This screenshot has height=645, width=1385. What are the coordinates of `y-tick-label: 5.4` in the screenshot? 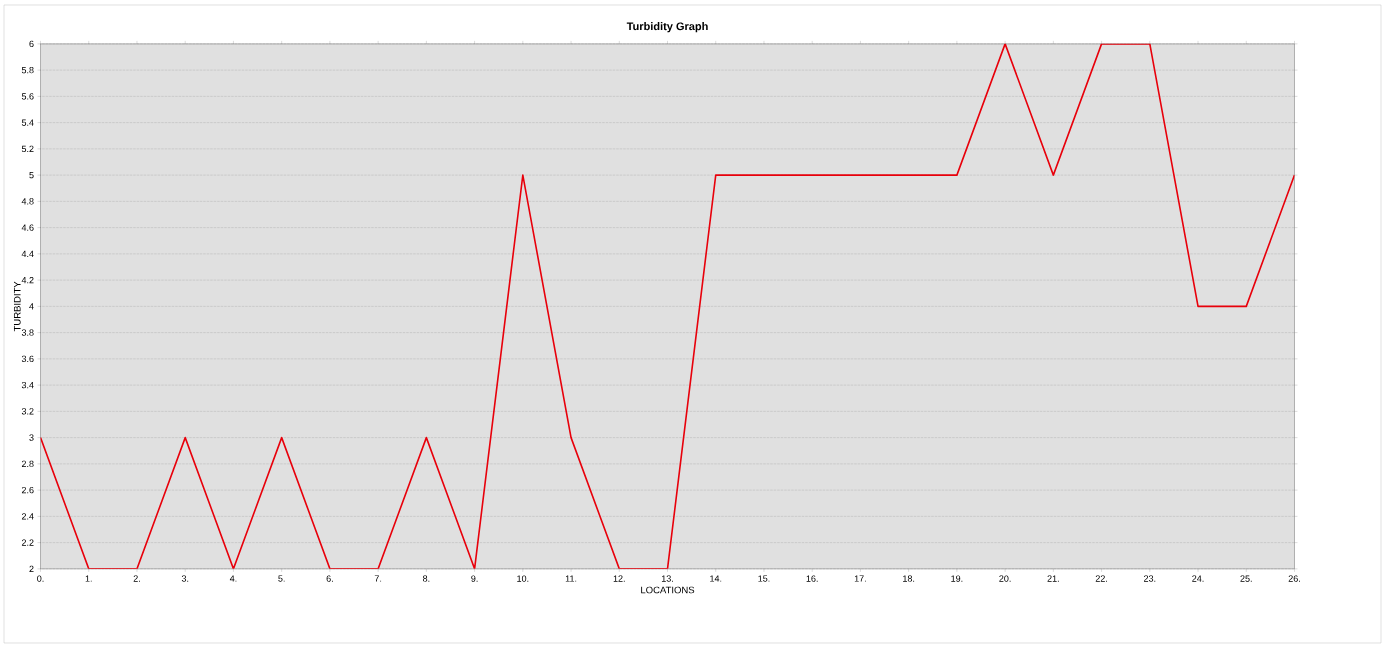 It's located at (27, 122).